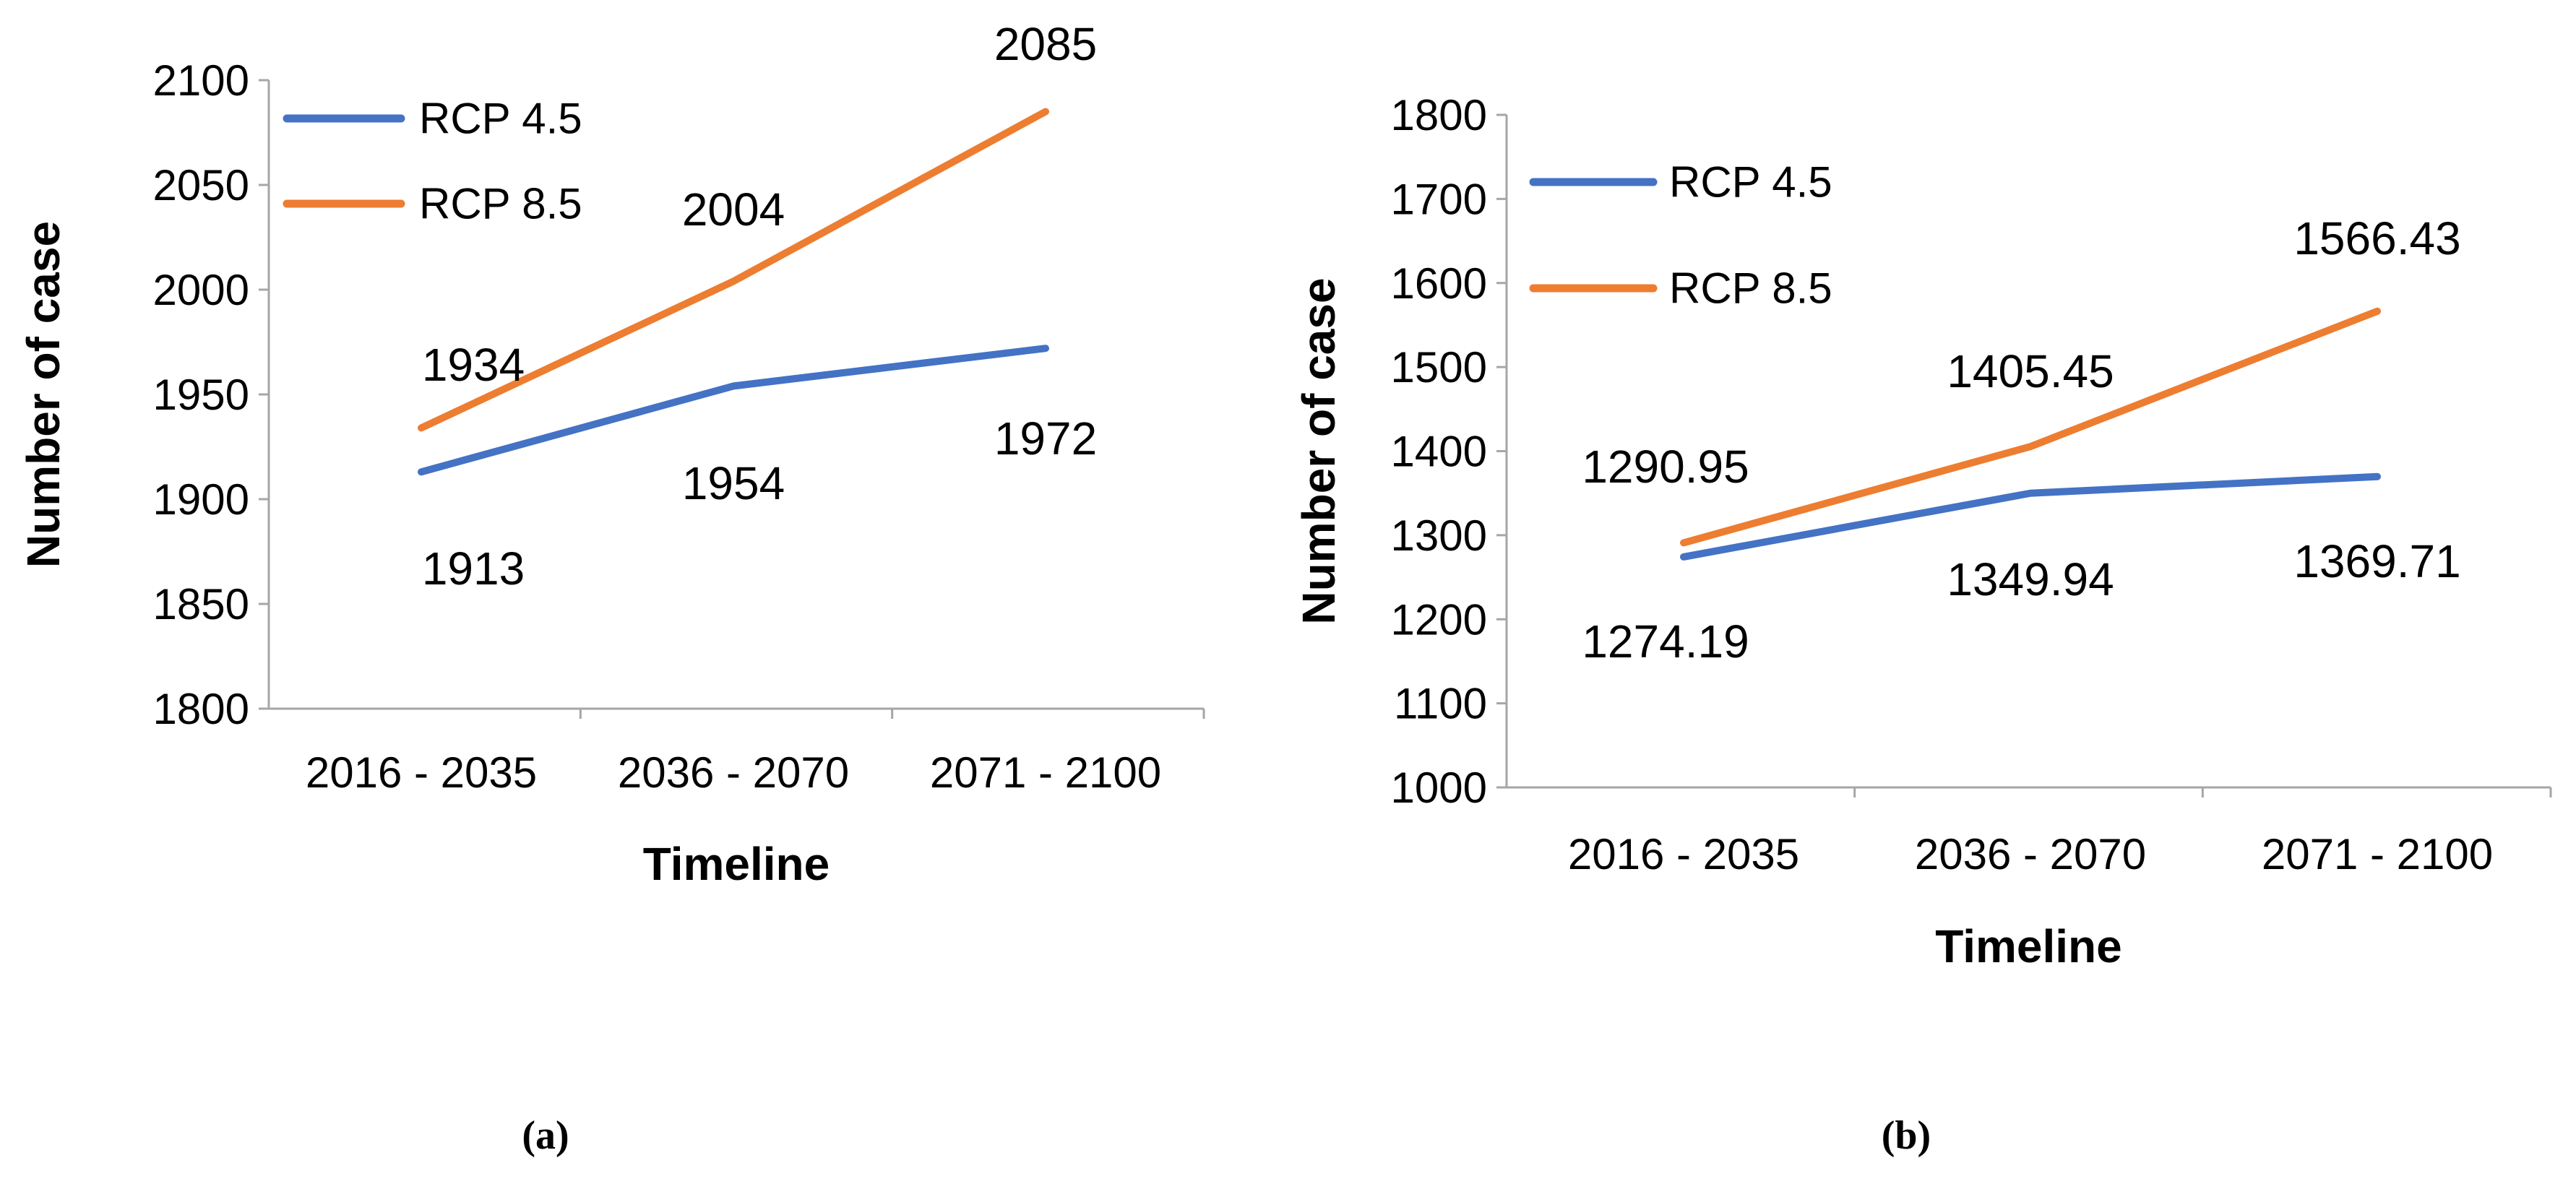 The image size is (2576, 1184). I want to click on data-label: 1349.94, so click(2030, 579).